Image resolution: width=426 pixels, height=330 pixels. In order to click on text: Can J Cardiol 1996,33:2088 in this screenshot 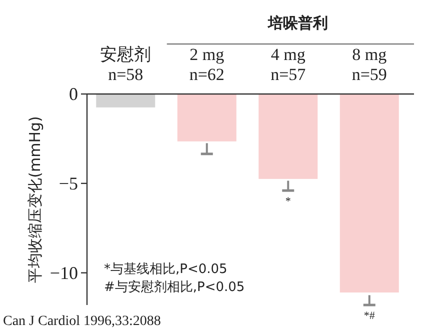, I will do `click(82, 321)`.